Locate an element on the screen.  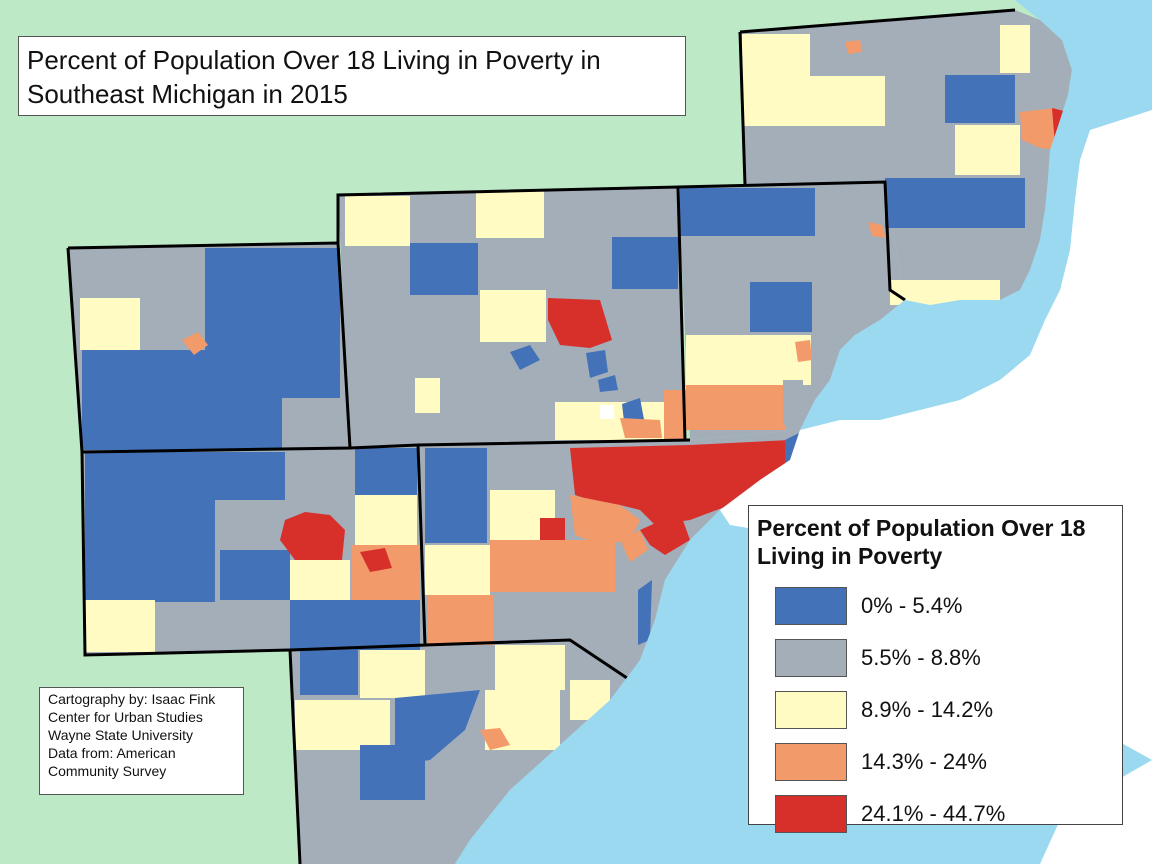
legend-item: 8.9% - 14.2% is located at coordinates (935, 710).